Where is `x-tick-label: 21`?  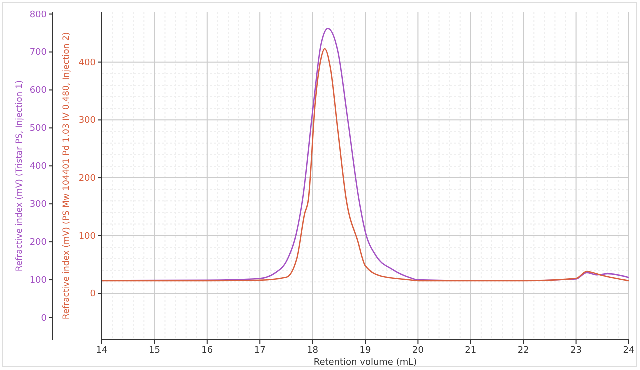
x-tick-label: 21 is located at coordinates (471, 351).